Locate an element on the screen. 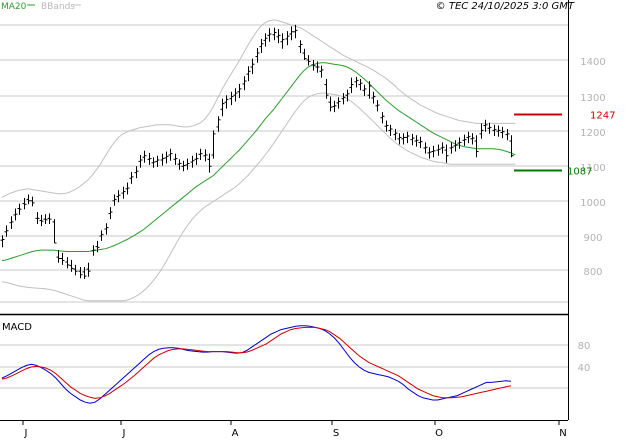 Image resolution: width=627 pixels, height=440 pixels. macd-lines is located at coordinates (256, 364).